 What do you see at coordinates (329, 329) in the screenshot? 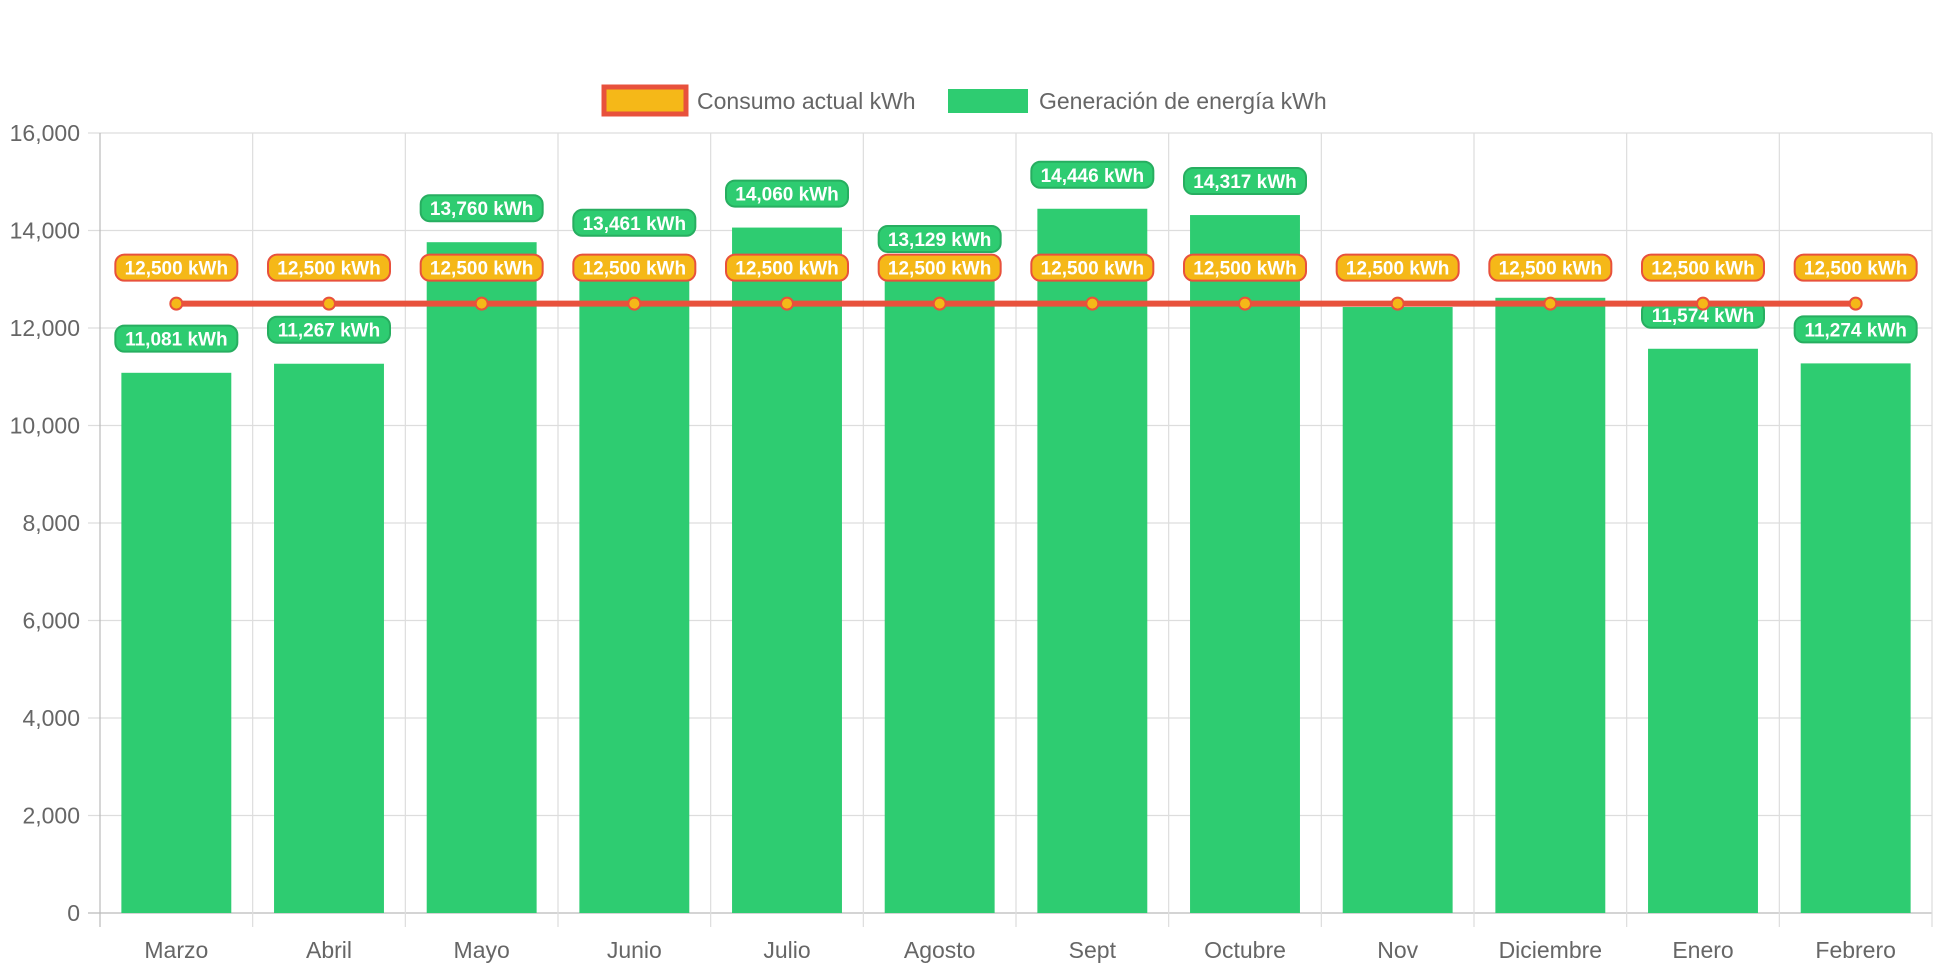
I see `bar-label: 11,267 kWh` at bounding box center [329, 329].